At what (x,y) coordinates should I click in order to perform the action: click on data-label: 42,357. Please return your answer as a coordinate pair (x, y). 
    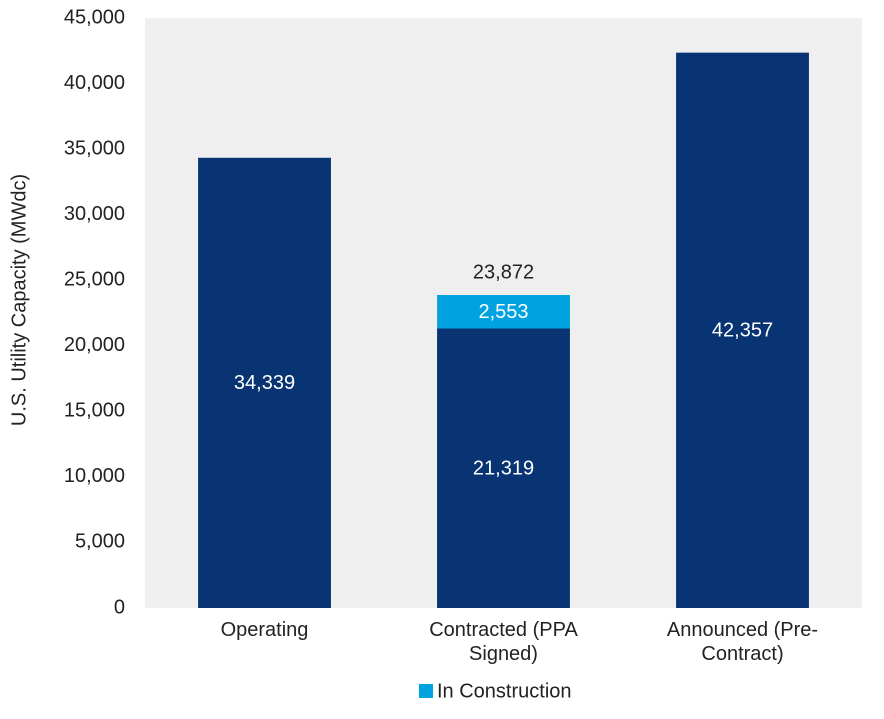
    Looking at the image, I should click on (742, 331).